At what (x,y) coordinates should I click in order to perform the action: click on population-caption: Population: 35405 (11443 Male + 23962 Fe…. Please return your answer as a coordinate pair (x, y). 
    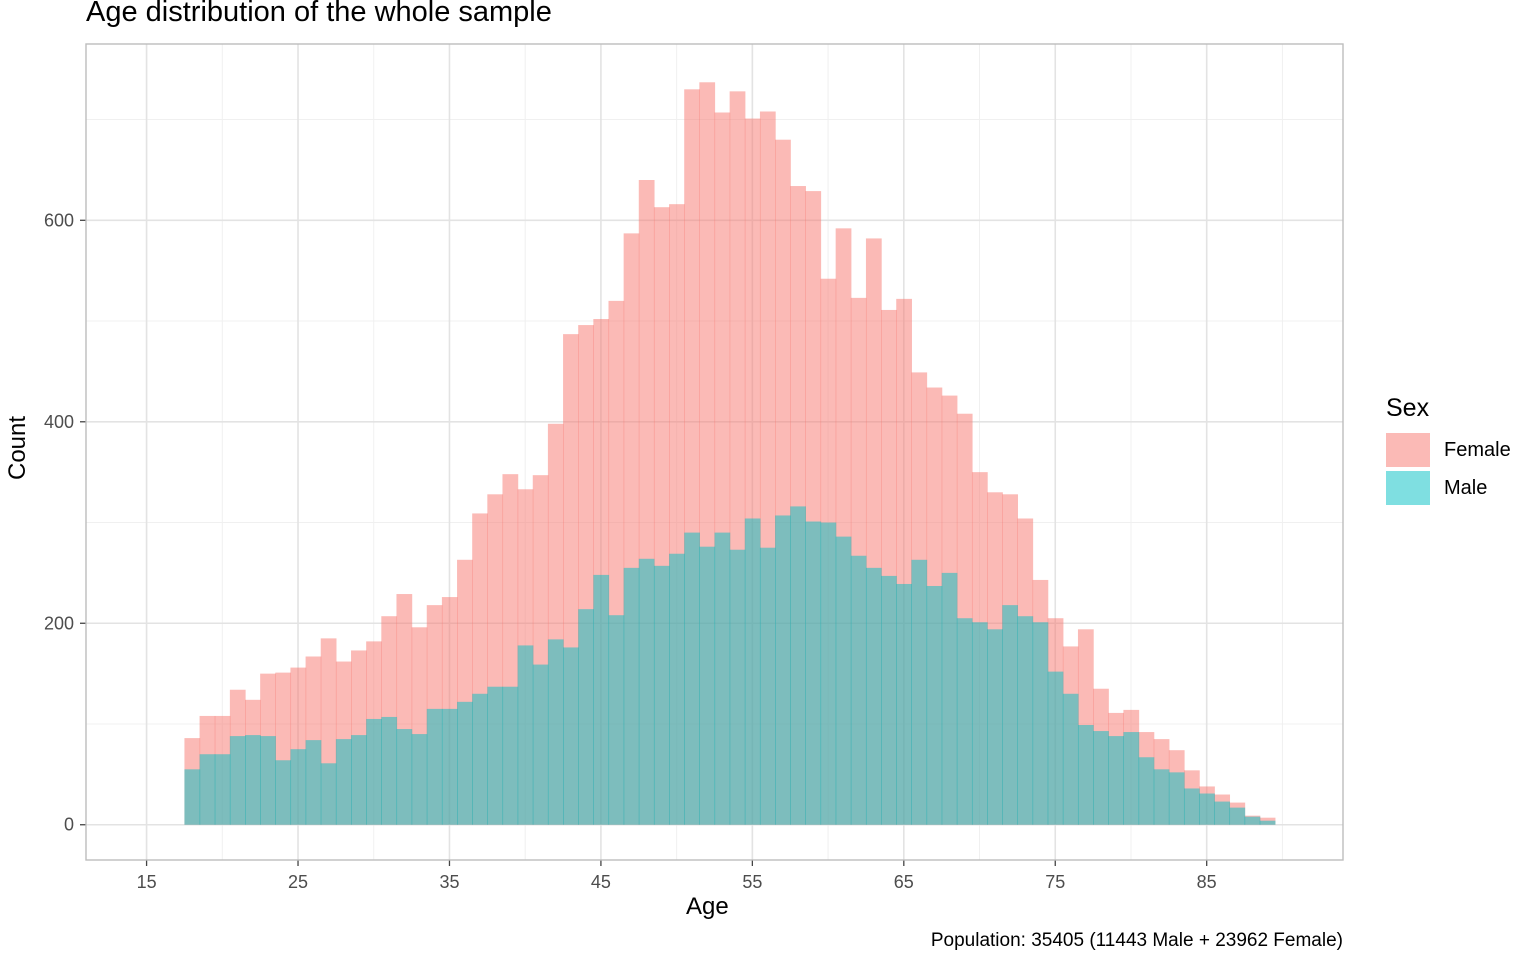
    Looking at the image, I should click on (1136, 940).